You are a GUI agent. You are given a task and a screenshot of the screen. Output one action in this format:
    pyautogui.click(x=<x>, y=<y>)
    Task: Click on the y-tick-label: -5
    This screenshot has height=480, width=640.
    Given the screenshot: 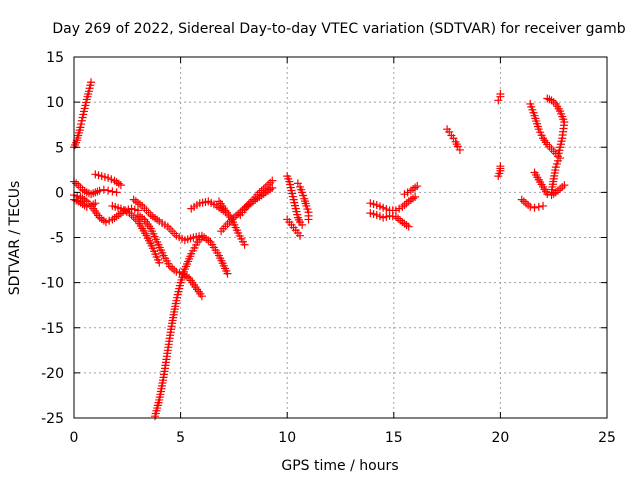 What is the action you would take?
    pyautogui.click(x=57, y=239)
    